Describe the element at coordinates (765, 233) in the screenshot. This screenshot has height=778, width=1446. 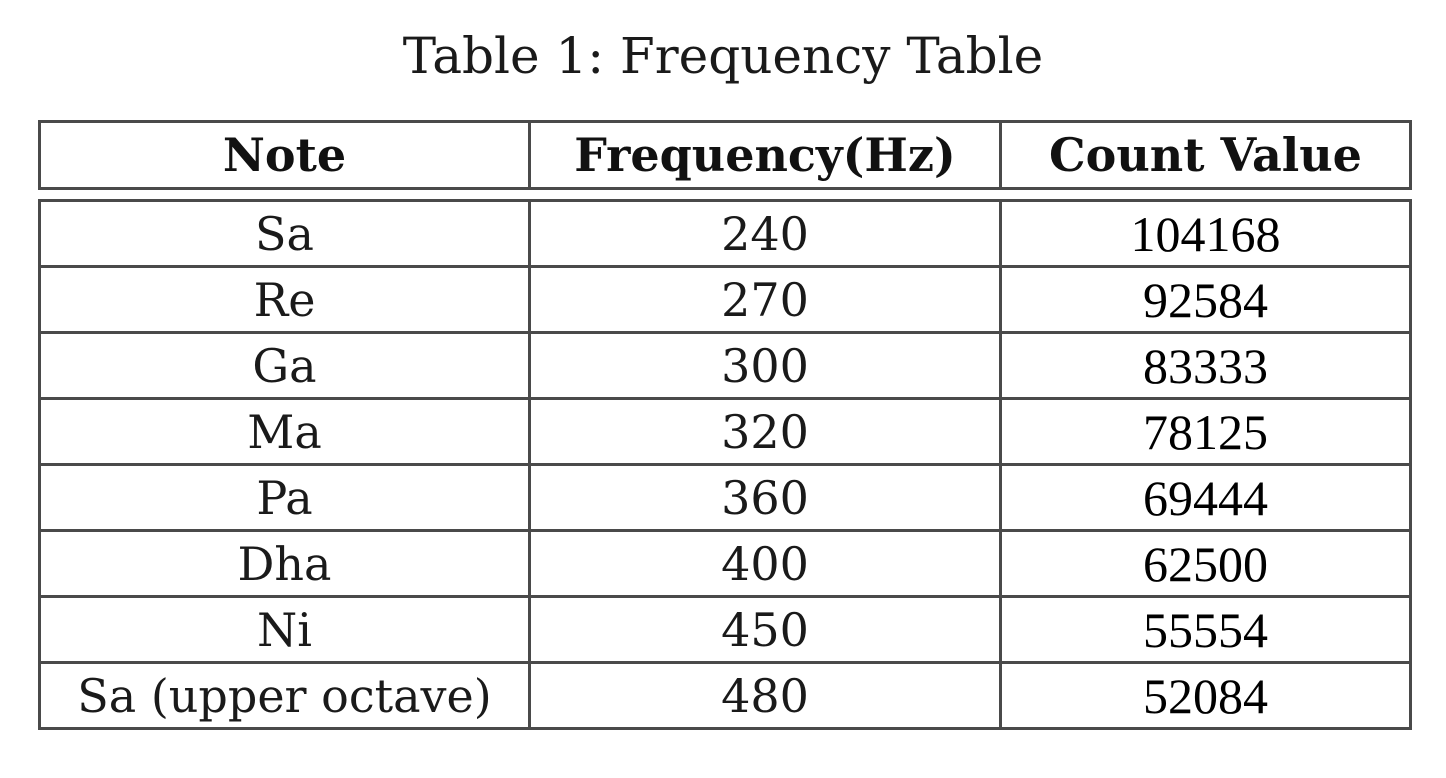
I see `frequency-cell: 240` at that location.